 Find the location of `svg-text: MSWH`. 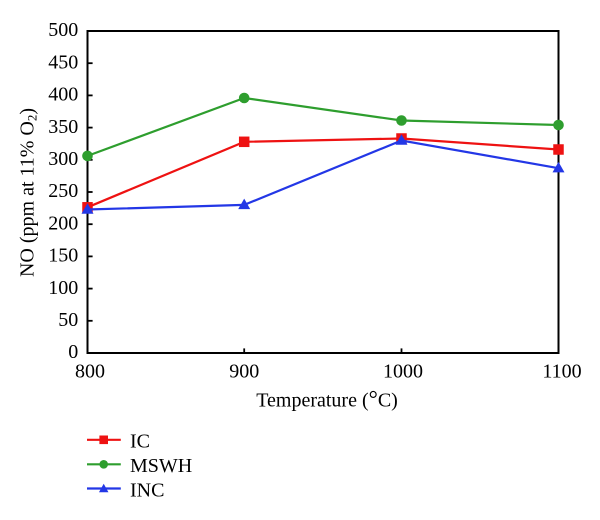

svg-text: MSWH is located at coordinates (161, 466).